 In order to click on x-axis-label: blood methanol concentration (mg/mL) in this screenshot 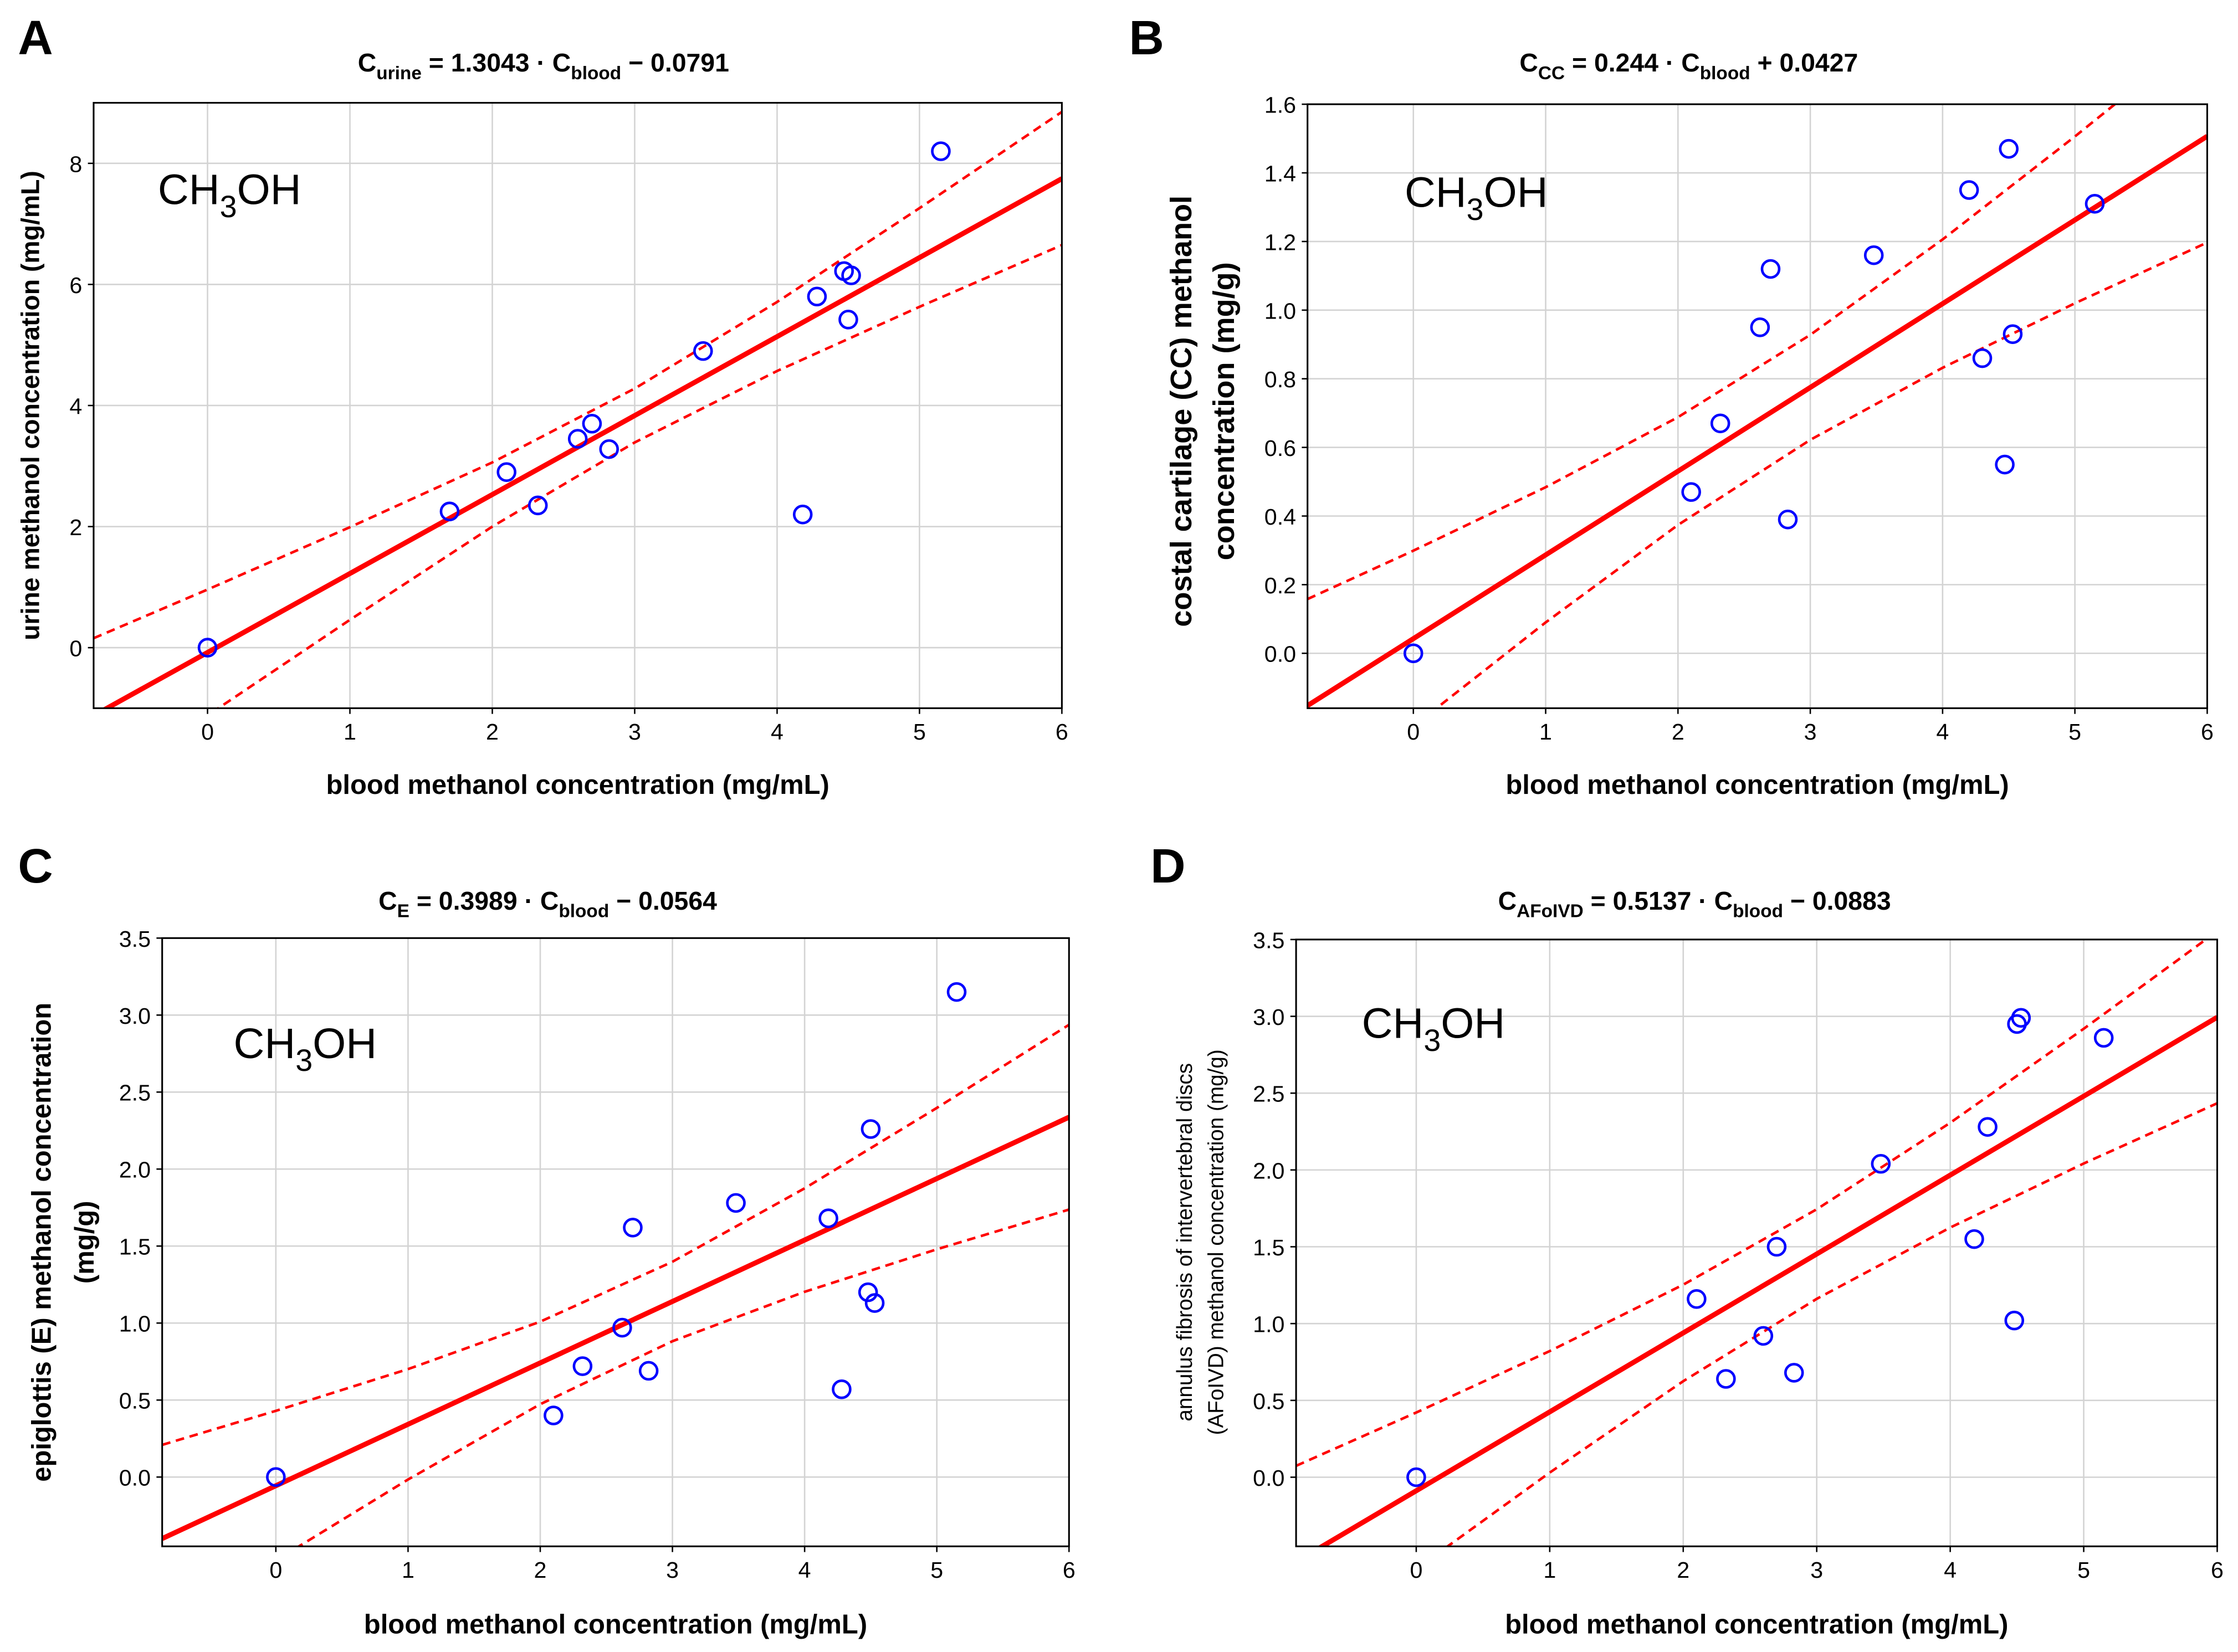, I will do `click(1757, 785)`.